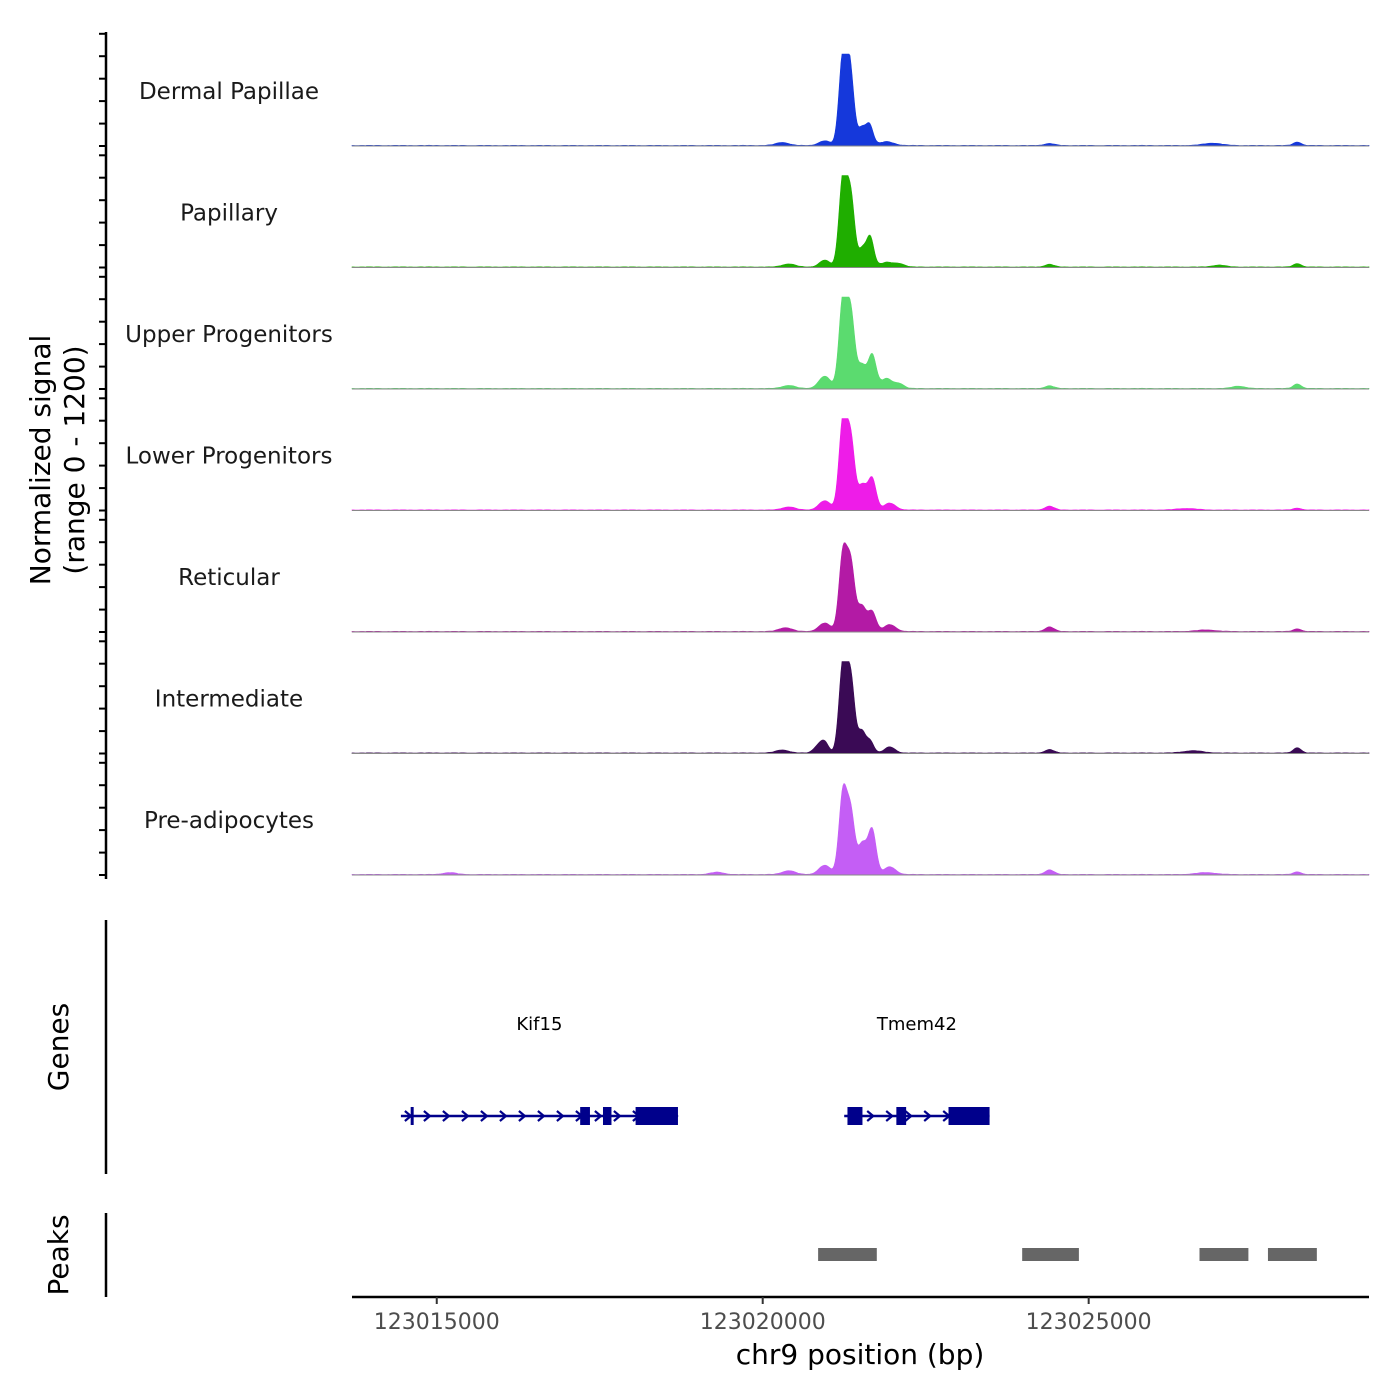  I want to click on gene-label: Kif15, so click(539, 1024).